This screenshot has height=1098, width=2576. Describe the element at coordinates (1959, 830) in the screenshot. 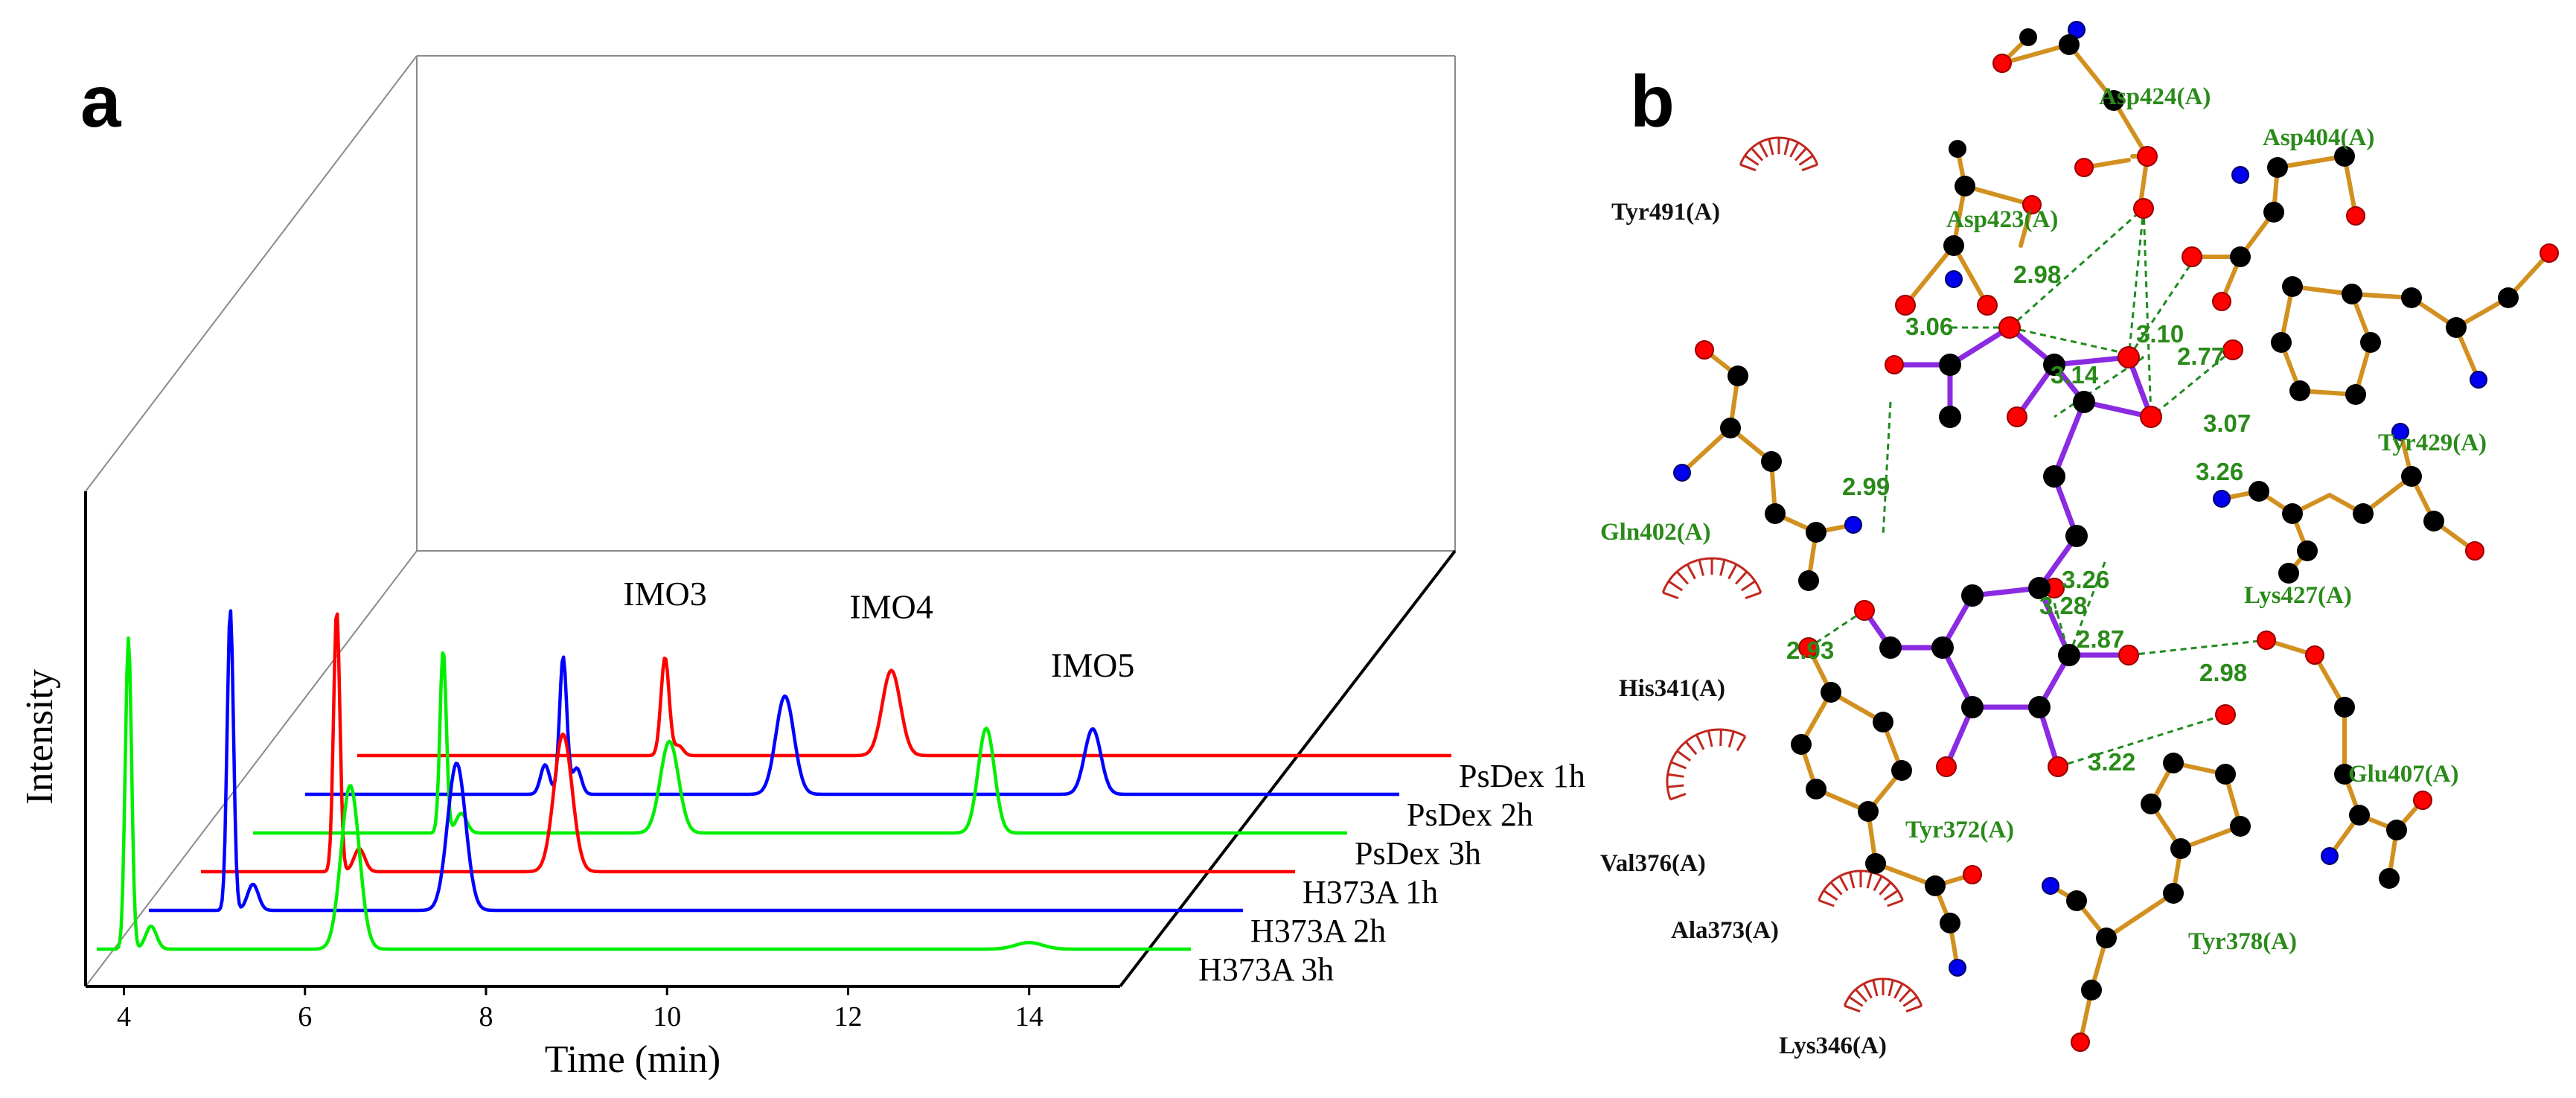

I see `residue-label: Tyr372(A)` at that location.